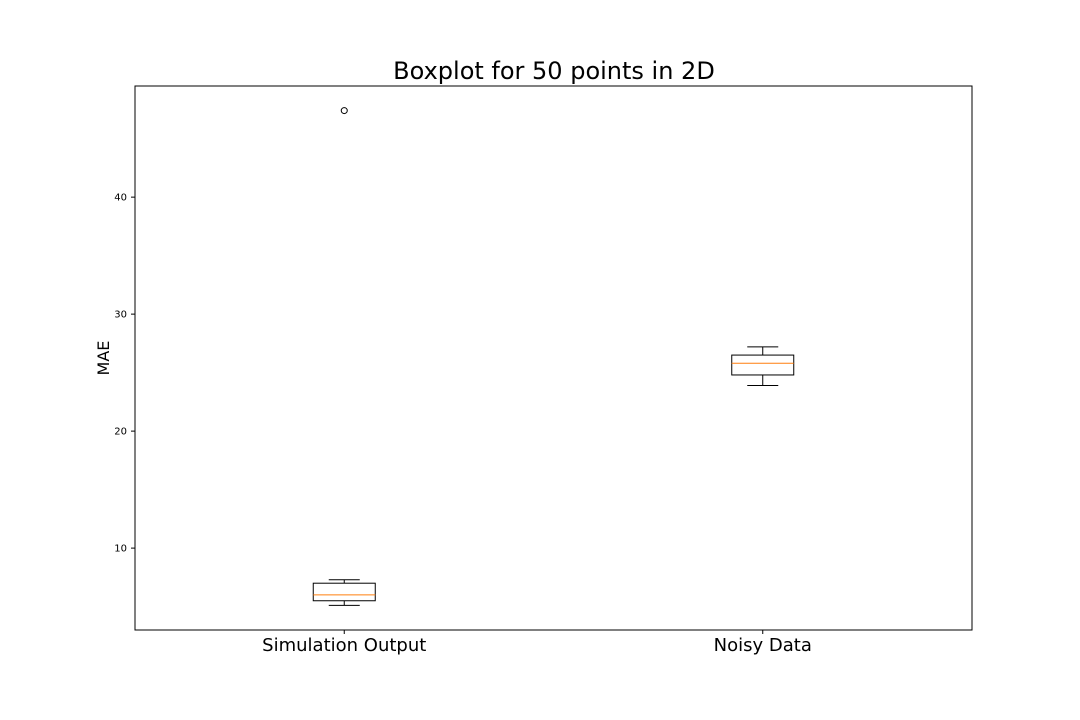 This screenshot has width=1080, height=720. Describe the element at coordinates (344, 645) in the screenshot. I see `x-tick-label: Simulation Output` at that location.